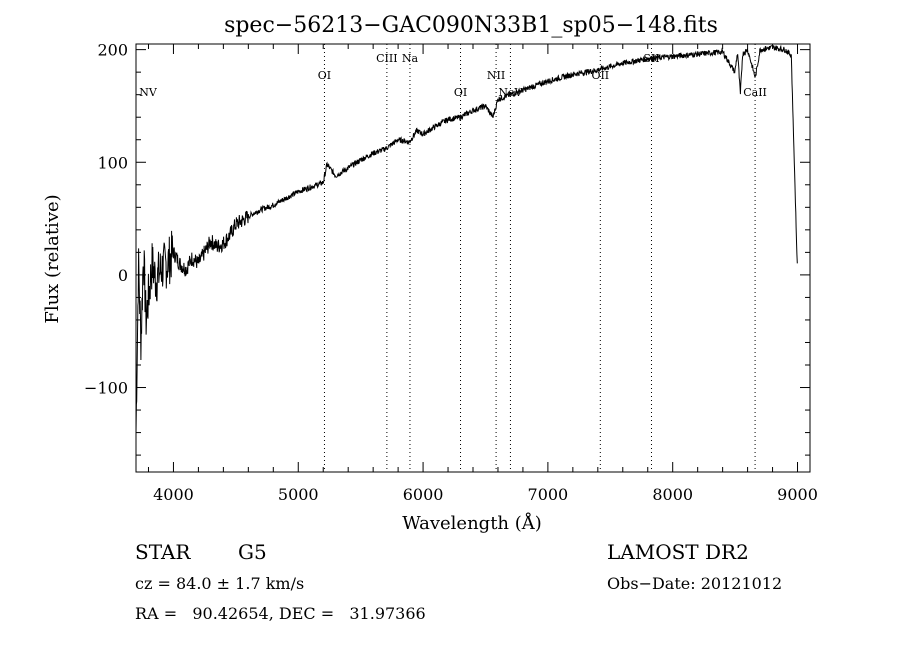  What do you see at coordinates (672, 494) in the screenshot?
I see `x-tick-label-4: 8000` at bounding box center [672, 494].